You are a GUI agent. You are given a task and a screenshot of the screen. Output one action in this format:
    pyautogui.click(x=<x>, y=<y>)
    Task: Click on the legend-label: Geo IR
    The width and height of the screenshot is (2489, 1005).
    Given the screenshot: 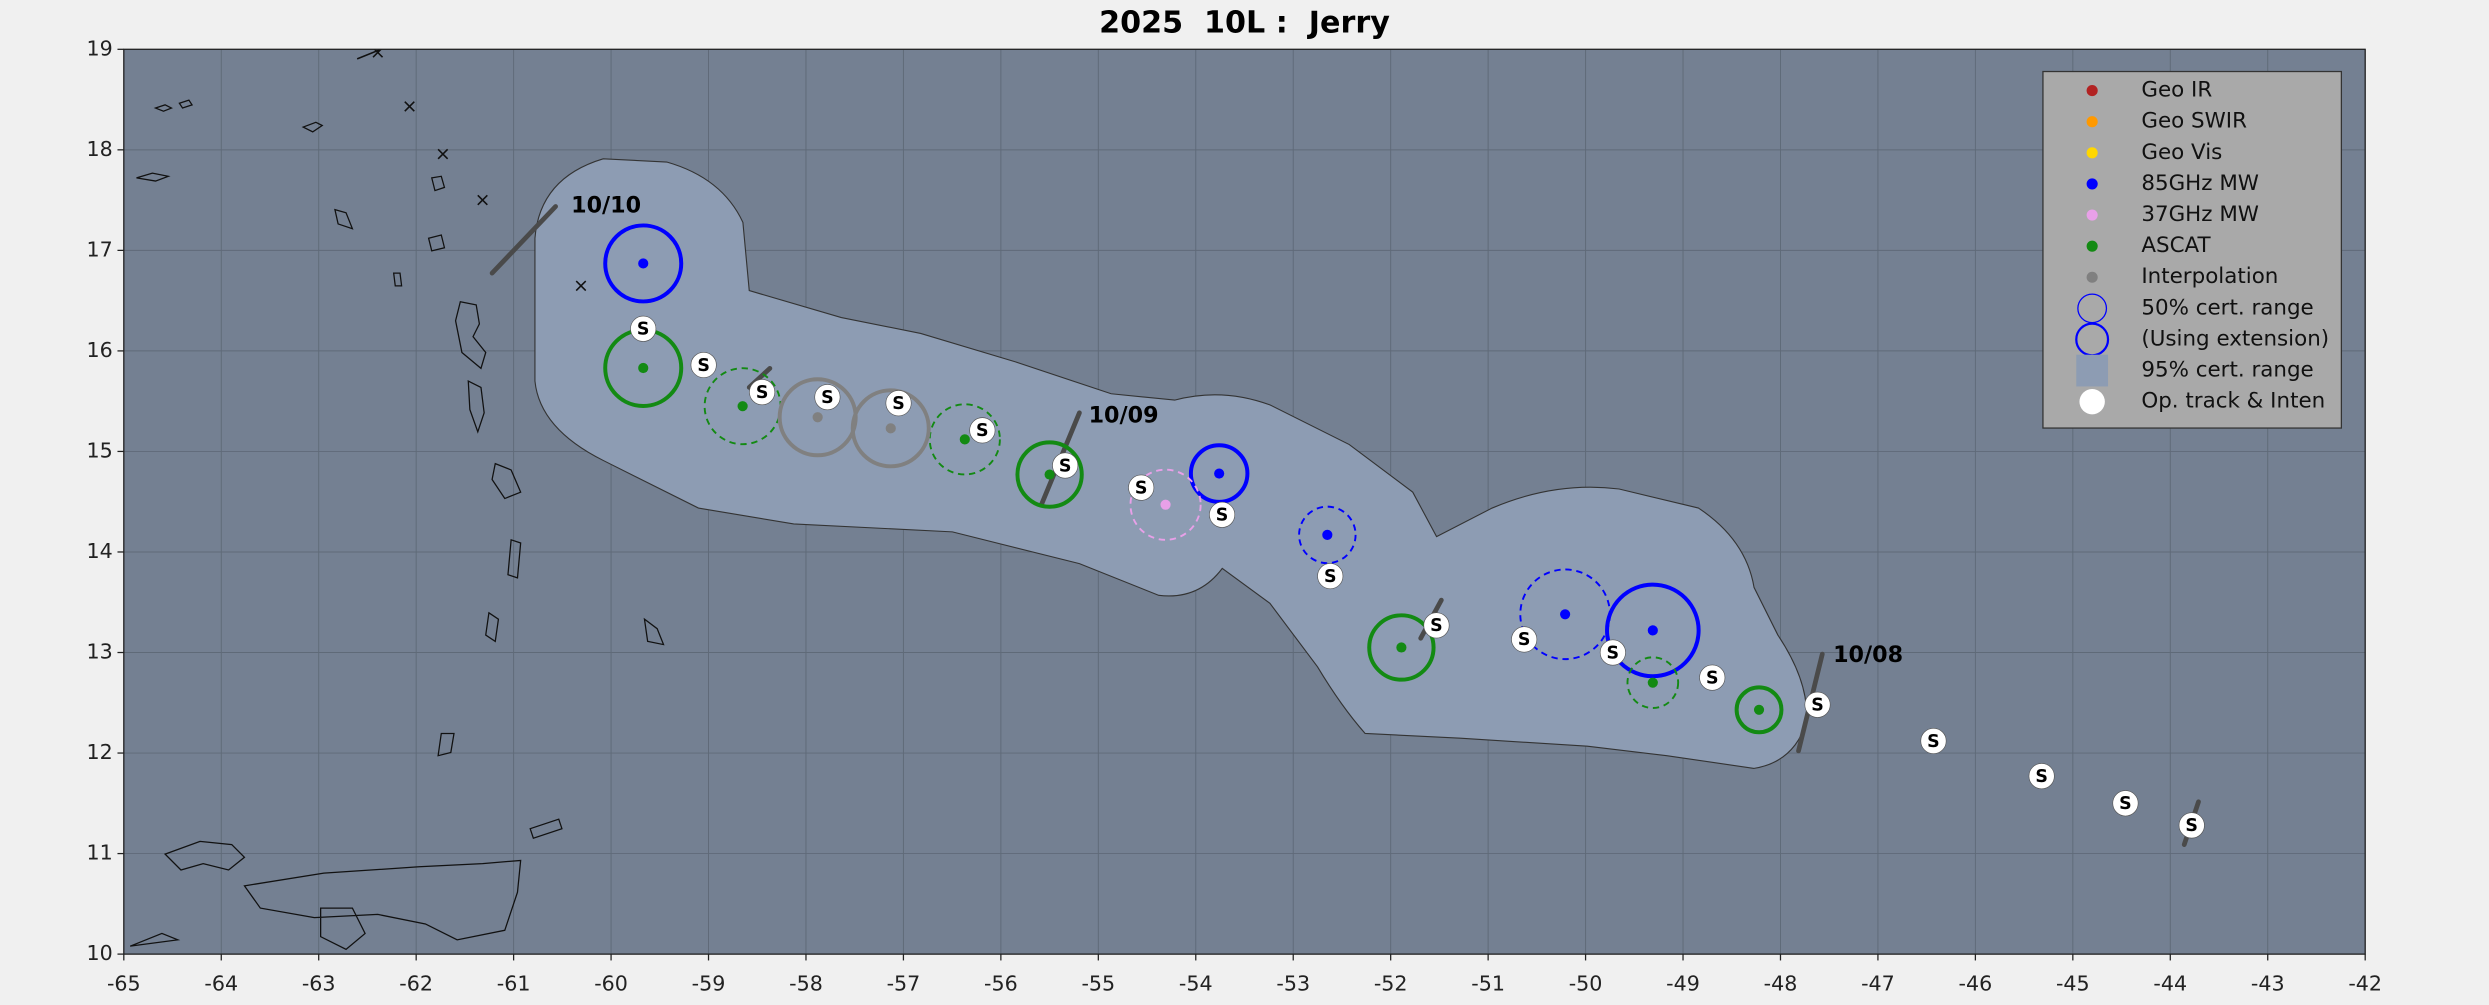 What is the action you would take?
    pyautogui.click(x=2176, y=90)
    